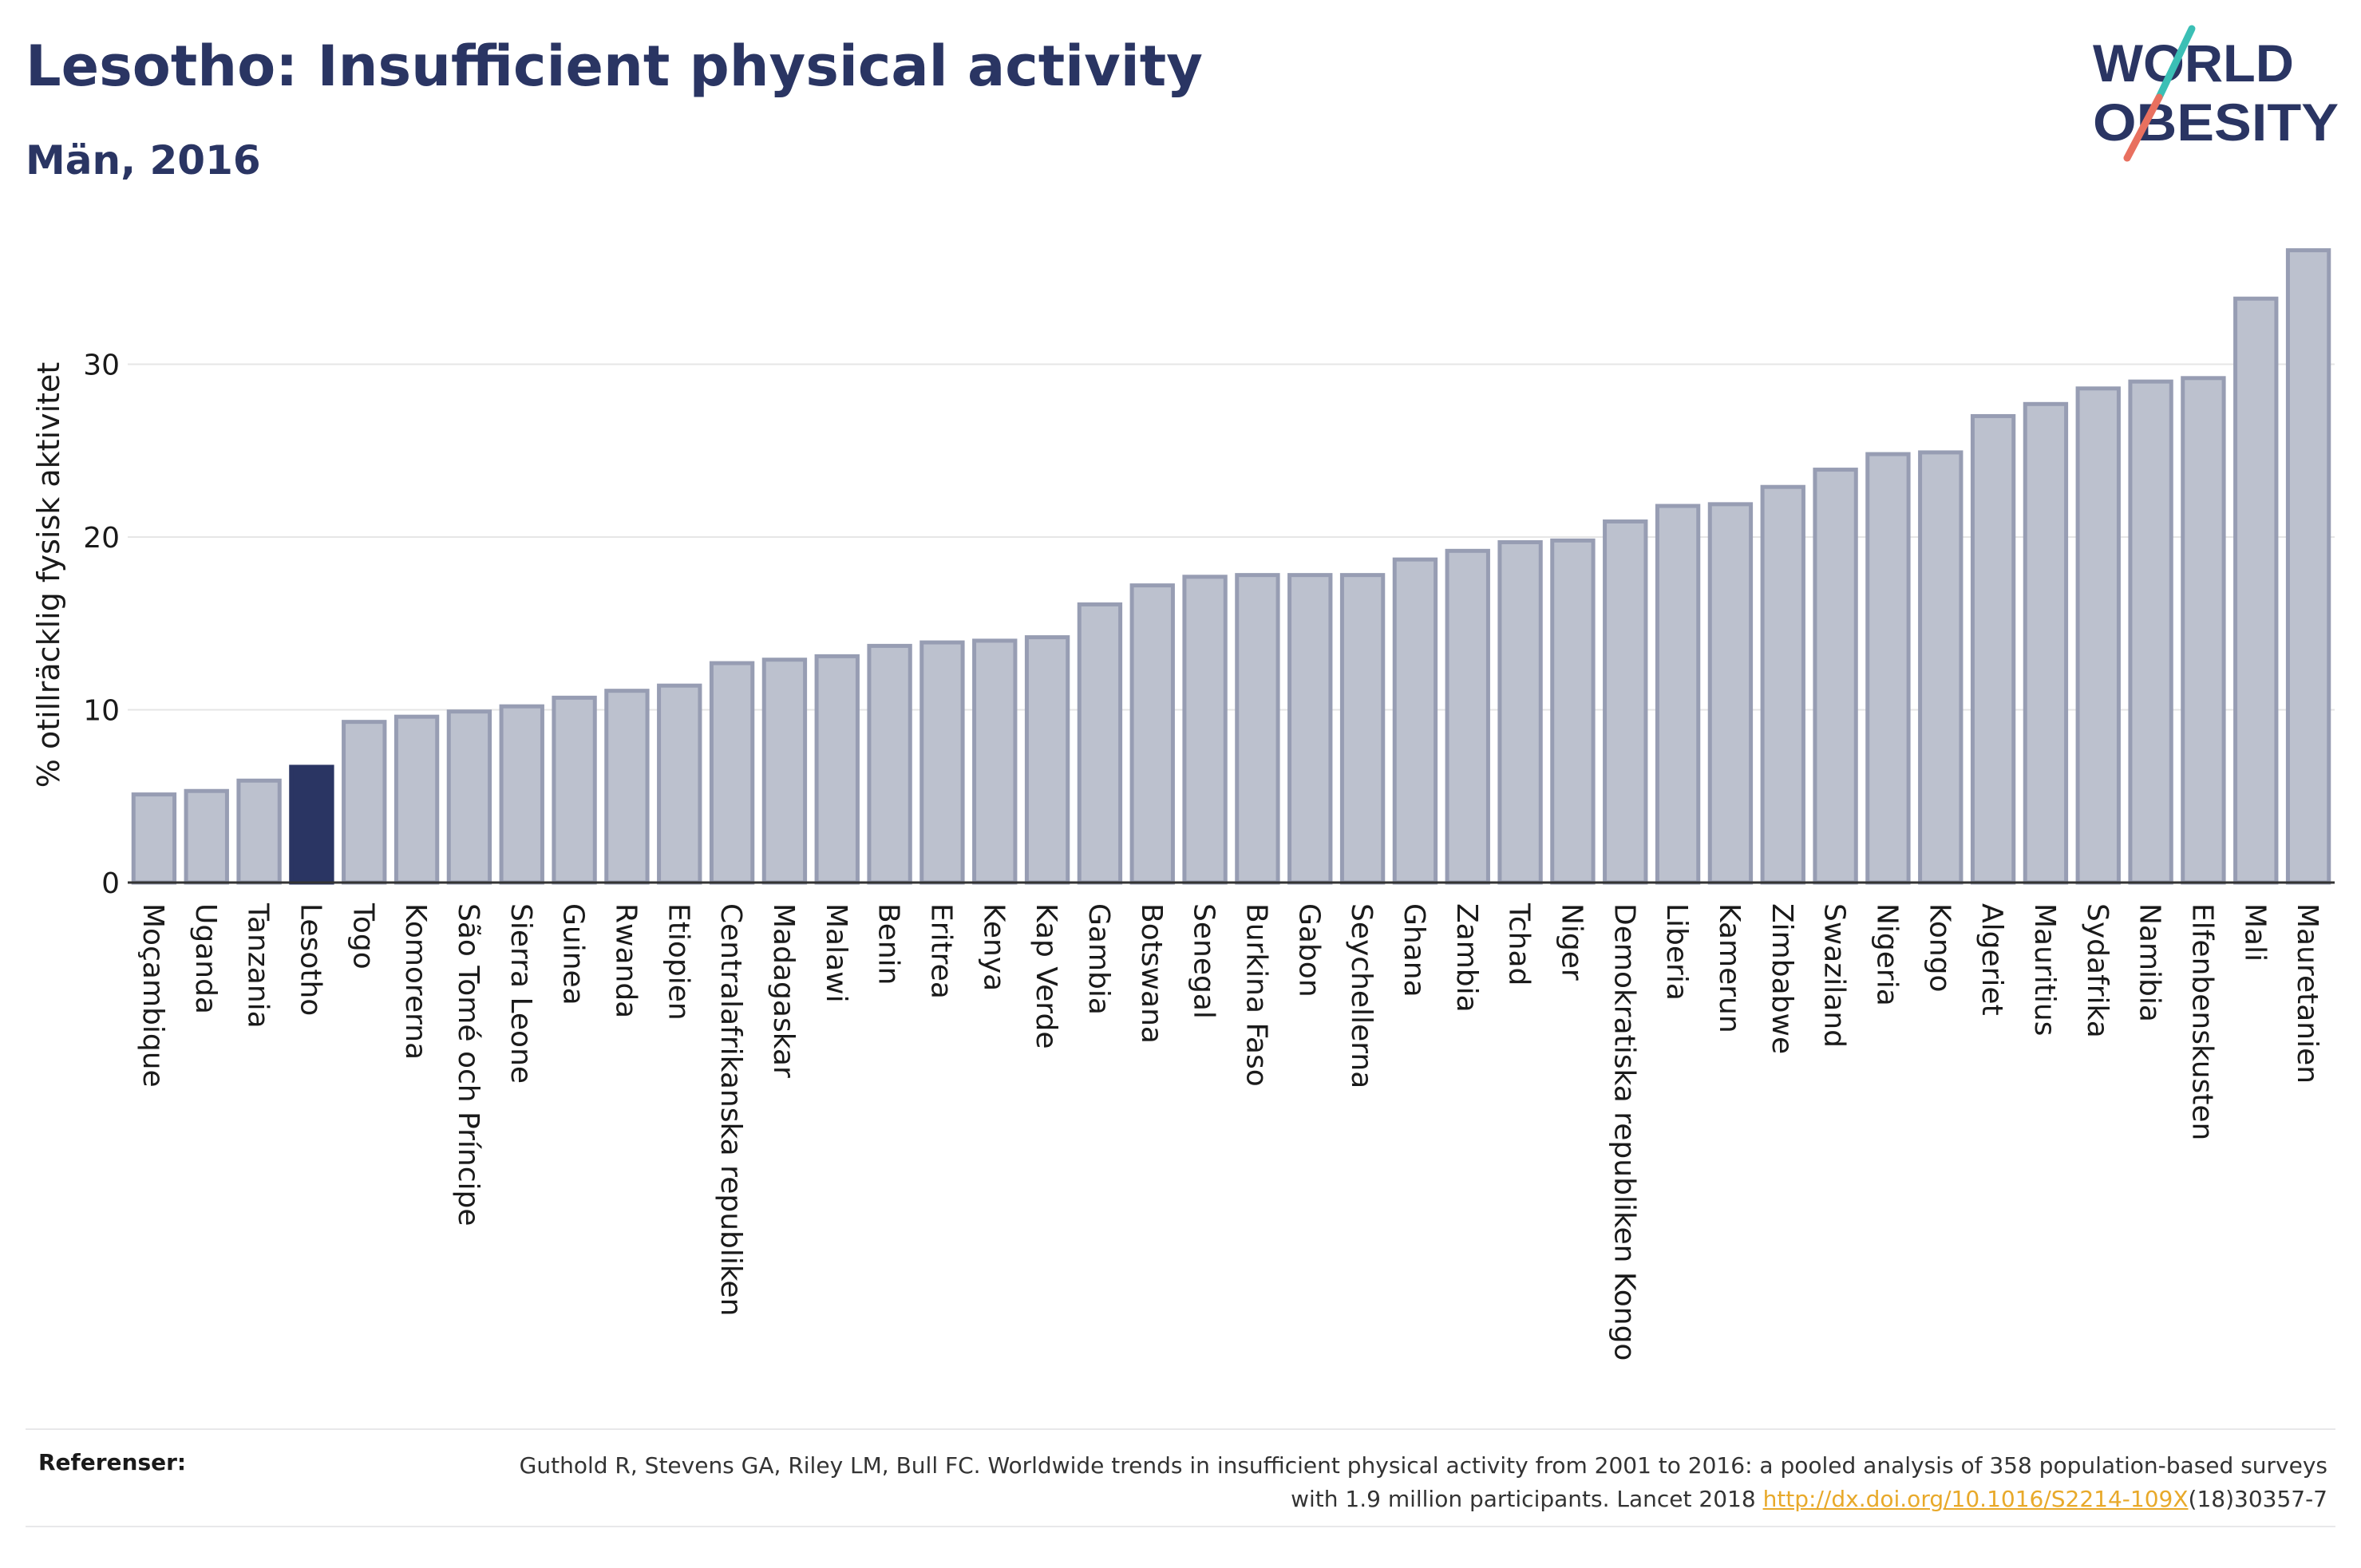 The height and width of the screenshot is (1568, 2361). Describe the element at coordinates (1467, 716) in the screenshot. I see `bar-zambia` at that location.